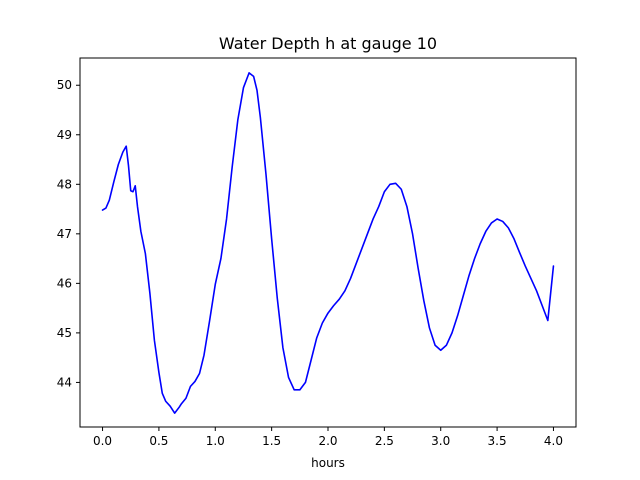 This screenshot has height=480, width=640. What do you see at coordinates (271, 441) in the screenshot?
I see `x-tick-label: 1.5` at bounding box center [271, 441].